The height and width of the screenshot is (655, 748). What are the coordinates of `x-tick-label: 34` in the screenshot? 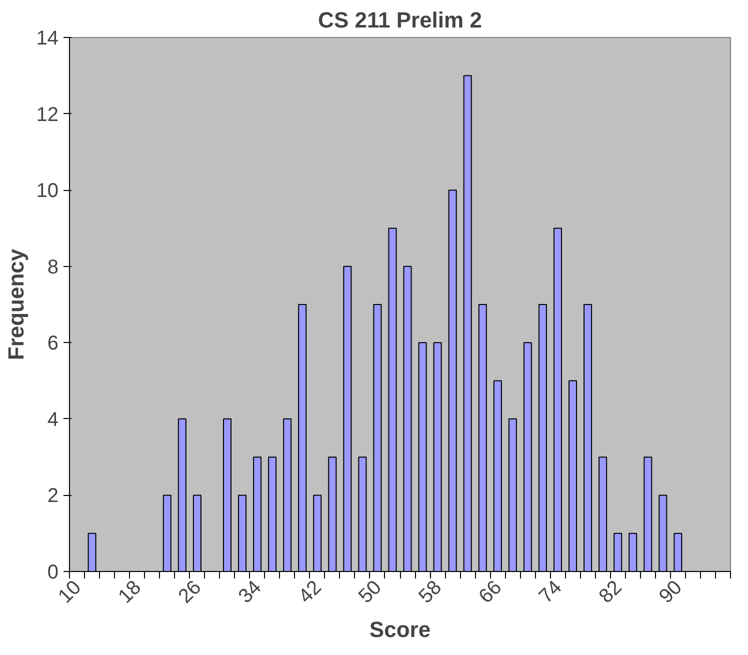 It's located at (250, 592).